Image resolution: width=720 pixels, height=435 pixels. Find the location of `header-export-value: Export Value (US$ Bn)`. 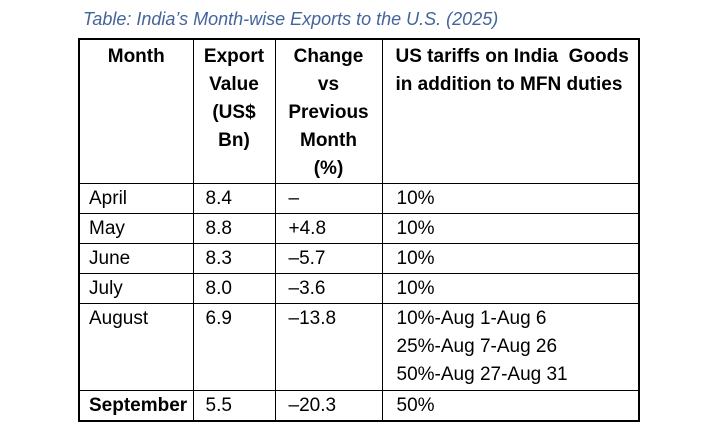

header-export-value: Export Value (US$ Bn) is located at coordinates (234, 111).